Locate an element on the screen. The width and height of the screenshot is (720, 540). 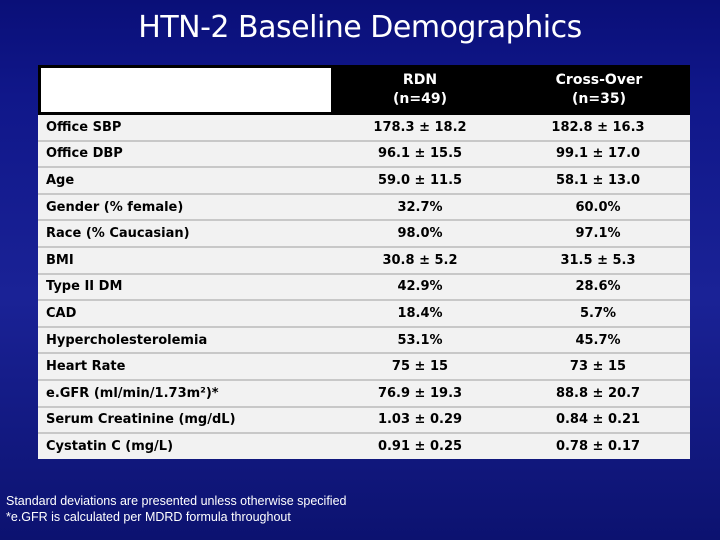
table-row: Hypercholesterolemia 53.1% 45.7% is located at coordinates (364, 339).